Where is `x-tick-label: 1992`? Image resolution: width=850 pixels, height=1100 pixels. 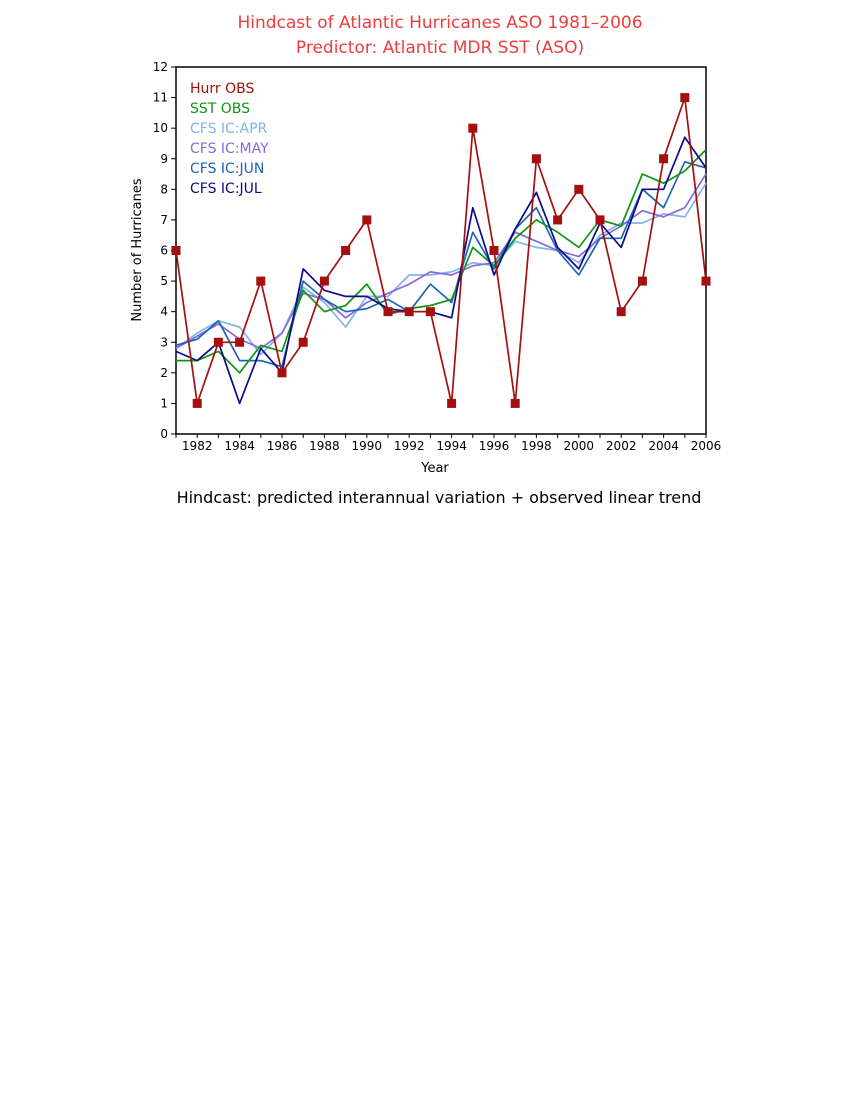 x-tick-label: 1992 is located at coordinates (409, 446).